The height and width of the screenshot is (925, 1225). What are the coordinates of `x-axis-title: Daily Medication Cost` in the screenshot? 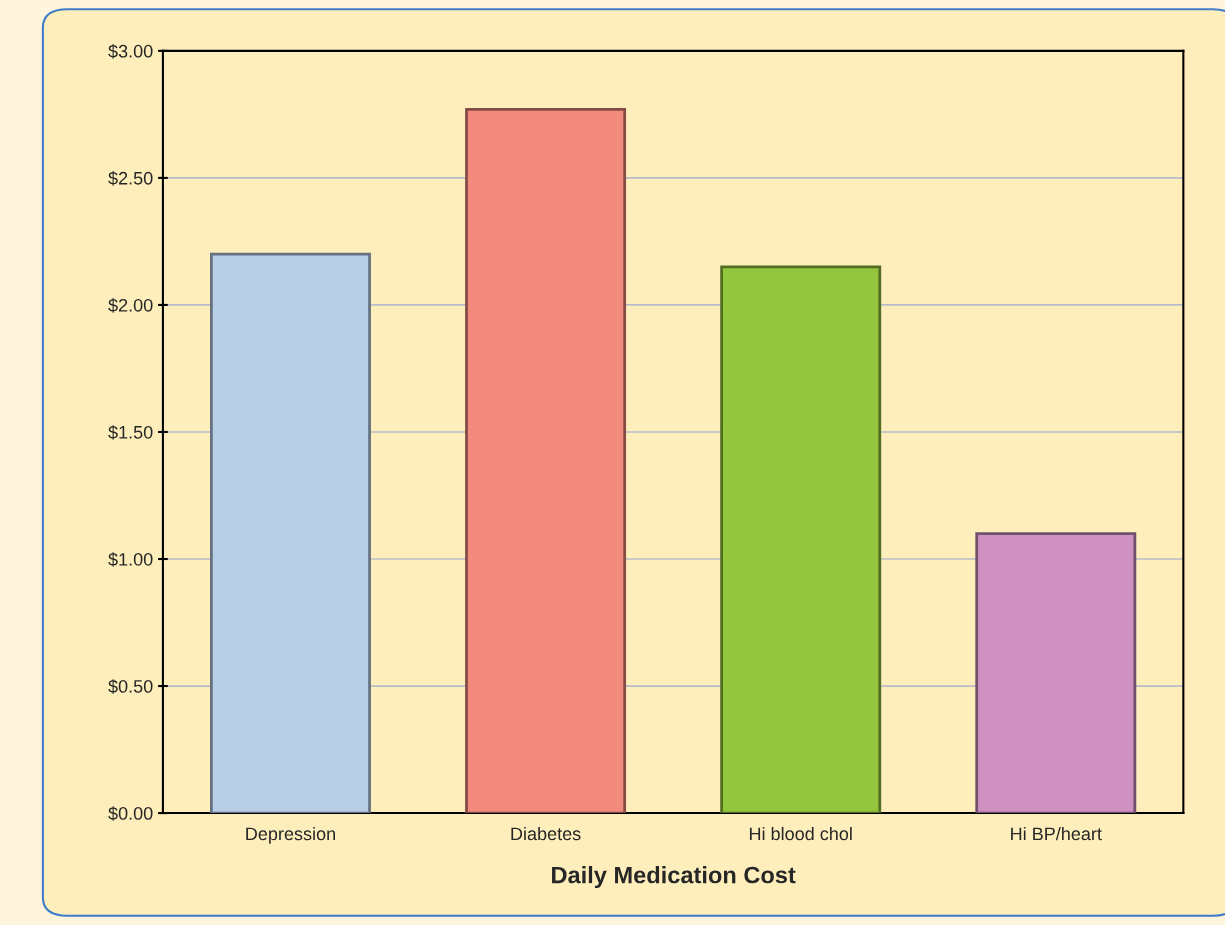 It's located at (674, 877).